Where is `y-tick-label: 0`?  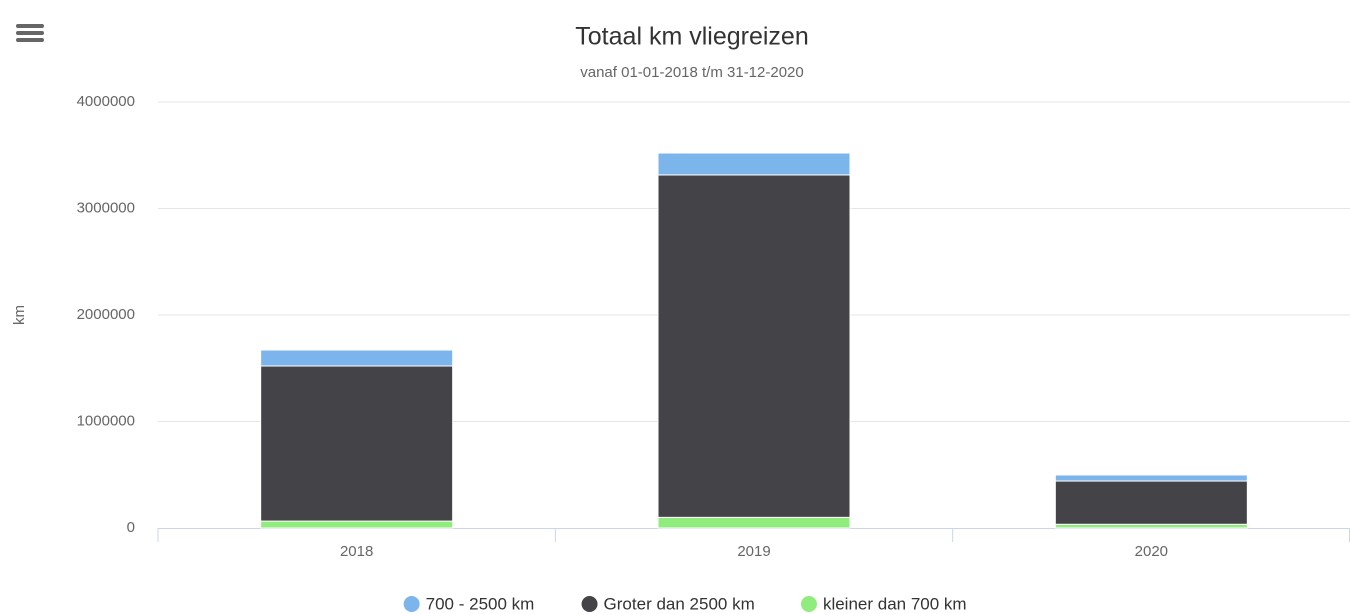
y-tick-label: 0 is located at coordinates (131, 527).